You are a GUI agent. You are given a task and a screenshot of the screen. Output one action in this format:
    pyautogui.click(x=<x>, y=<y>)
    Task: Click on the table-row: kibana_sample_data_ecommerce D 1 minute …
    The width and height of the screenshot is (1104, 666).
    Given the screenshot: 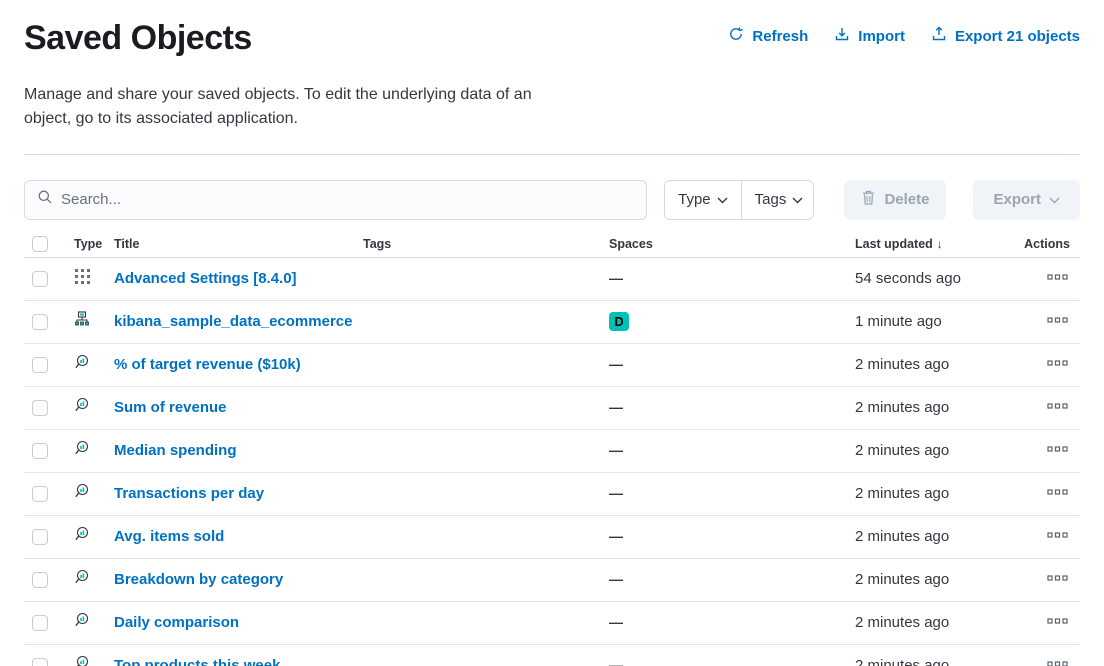 What is the action you would take?
    pyautogui.click(x=552, y=322)
    